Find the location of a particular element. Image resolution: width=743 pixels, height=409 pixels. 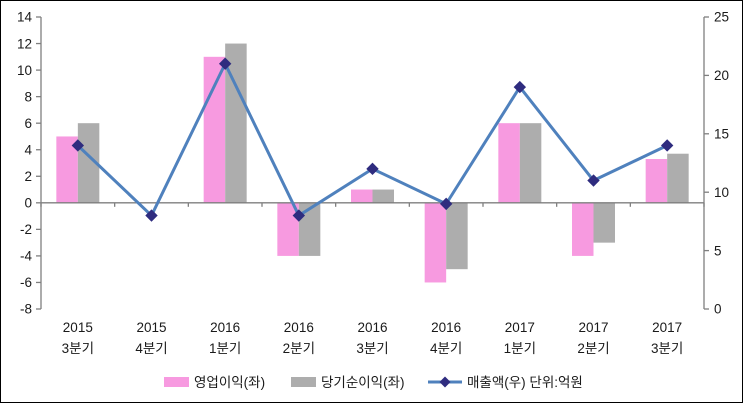

legend-swatch-operating-profit is located at coordinates (176, 382).